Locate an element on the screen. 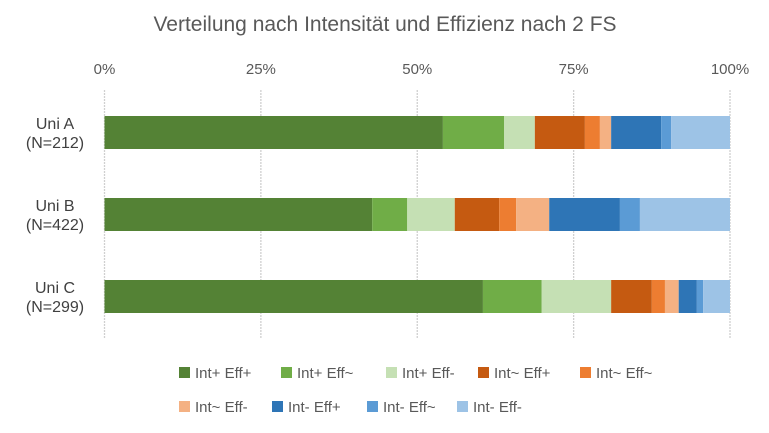 Image resolution: width=769 pixels, height=433 pixels. x-tick-label: 25% is located at coordinates (261, 69).